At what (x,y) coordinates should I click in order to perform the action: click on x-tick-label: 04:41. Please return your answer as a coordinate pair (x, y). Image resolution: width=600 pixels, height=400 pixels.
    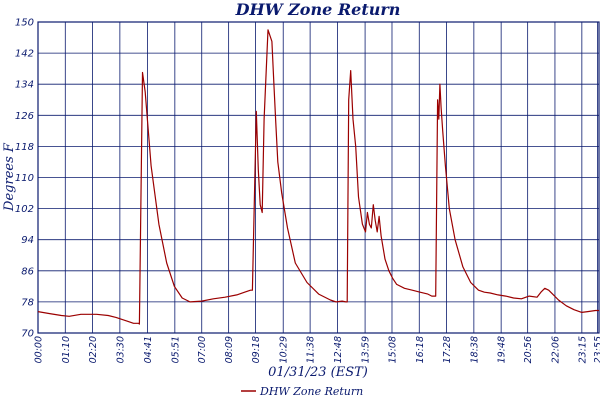
    Looking at the image, I should click on (148, 349).